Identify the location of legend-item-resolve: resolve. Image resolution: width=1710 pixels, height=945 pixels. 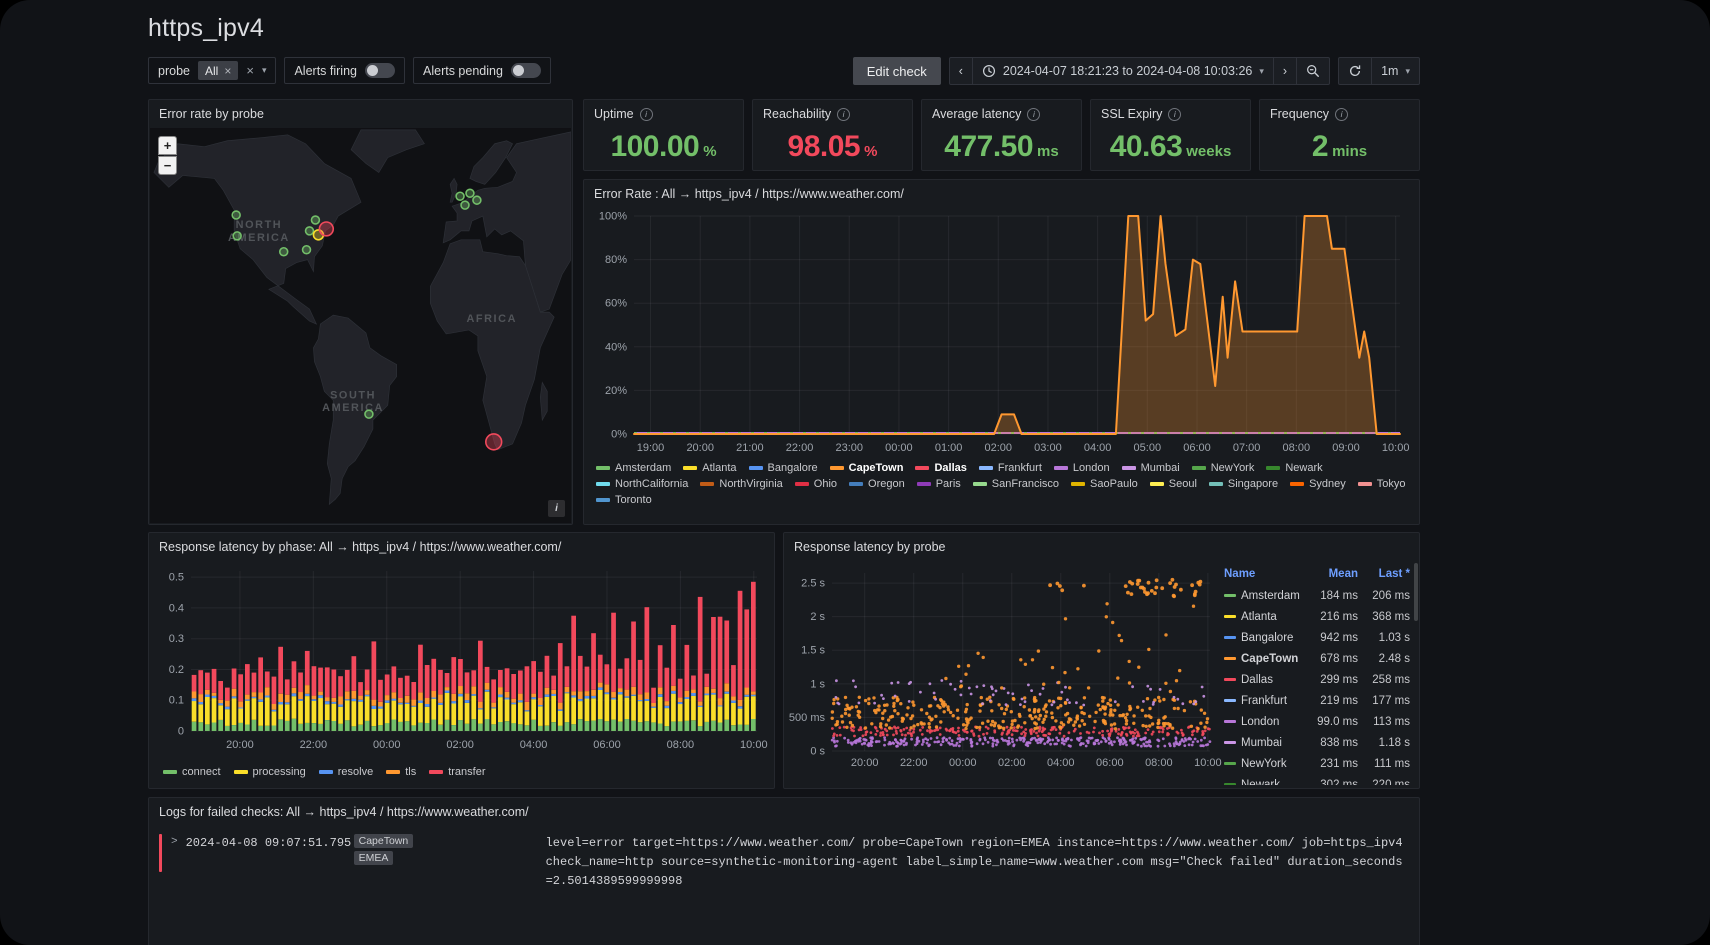
(345, 772).